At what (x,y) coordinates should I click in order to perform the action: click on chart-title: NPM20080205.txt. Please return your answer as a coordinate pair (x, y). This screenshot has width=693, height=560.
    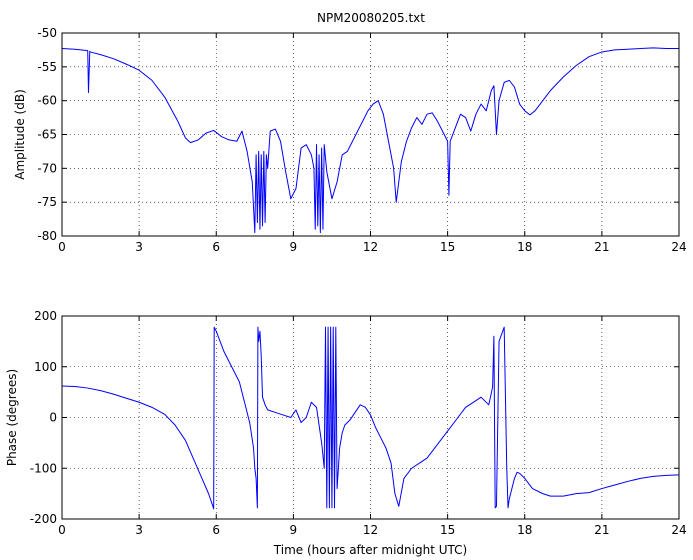
    Looking at the image, I should click on (371, 18).